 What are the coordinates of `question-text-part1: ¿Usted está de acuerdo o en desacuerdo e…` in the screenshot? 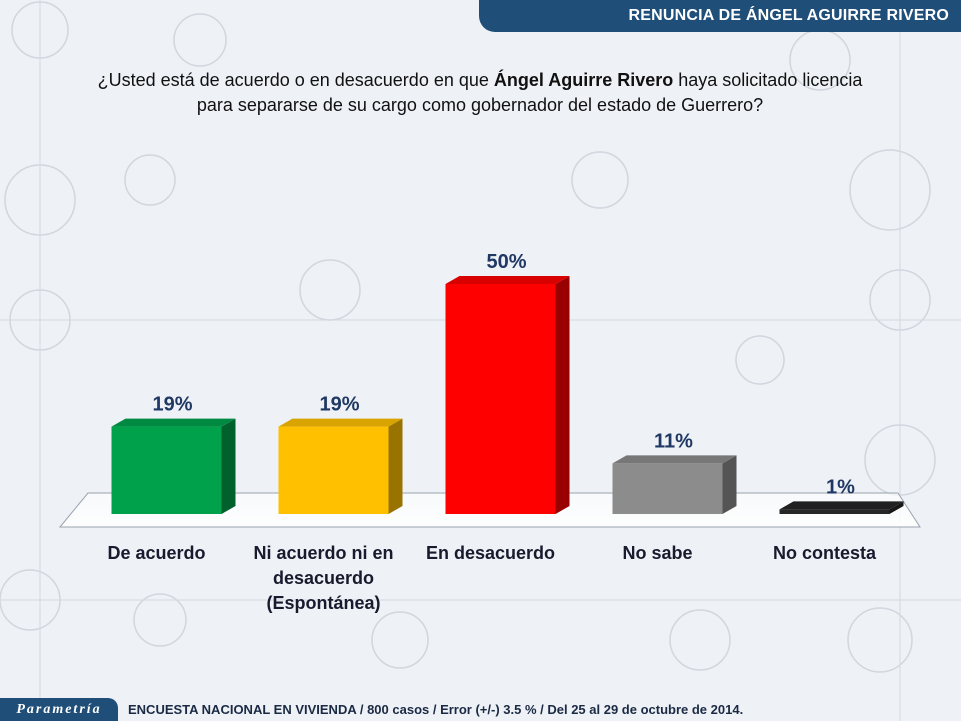 It's located at (295, 80).